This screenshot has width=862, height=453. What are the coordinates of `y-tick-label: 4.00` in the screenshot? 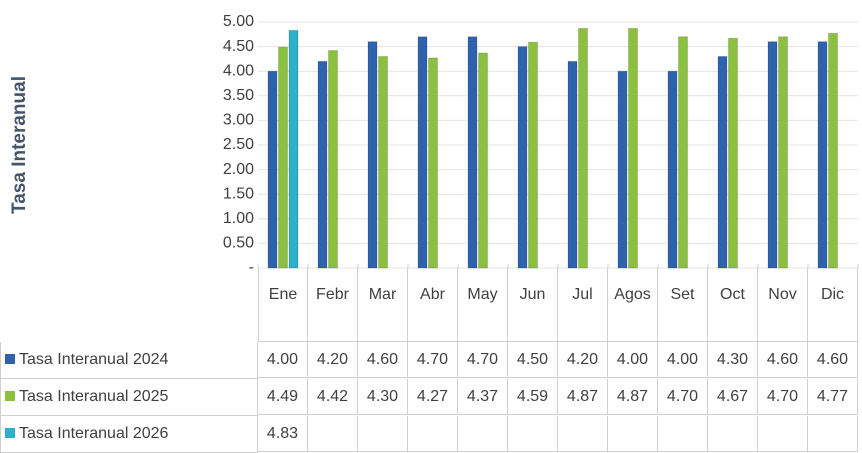 It's located at (238, 70).